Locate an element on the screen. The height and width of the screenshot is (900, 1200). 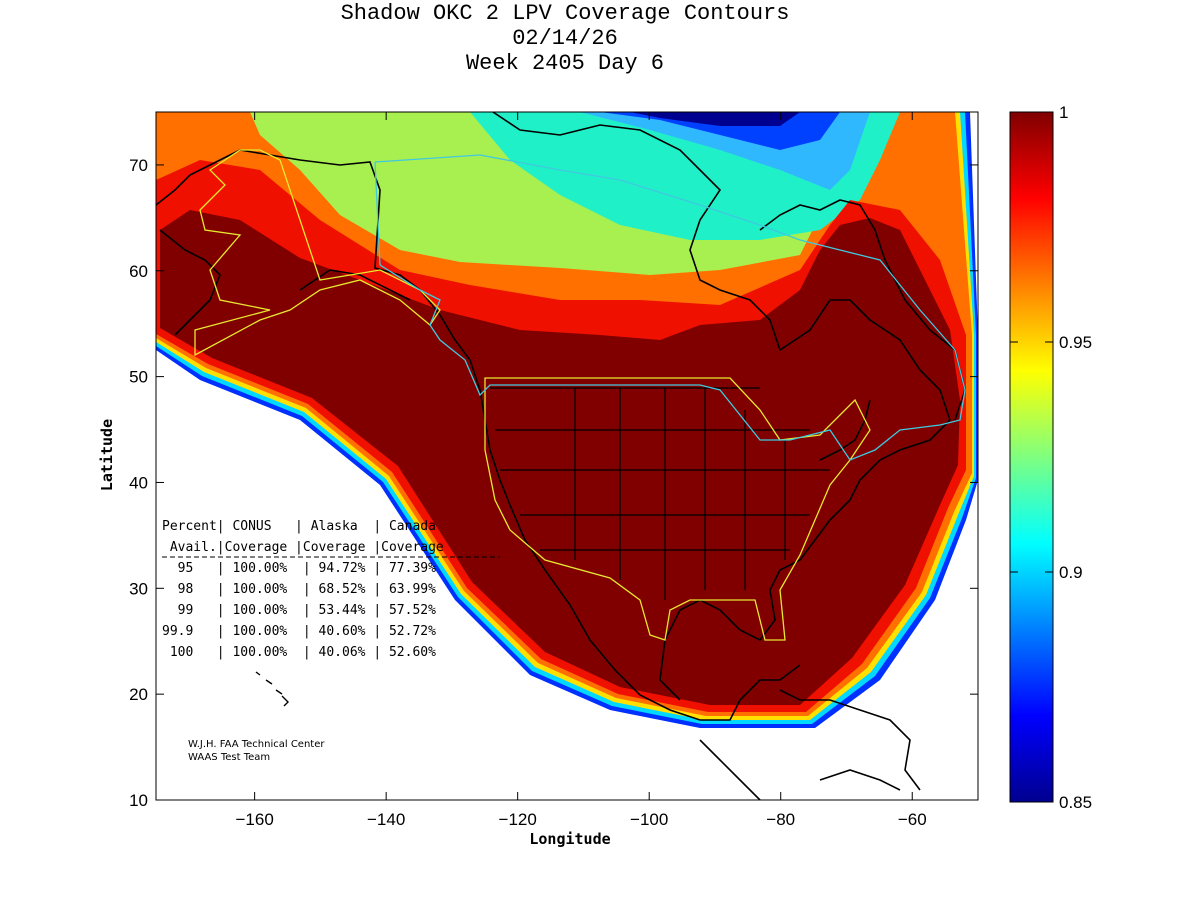
y-tick-label: 50 is located at coordinates (138, 377).